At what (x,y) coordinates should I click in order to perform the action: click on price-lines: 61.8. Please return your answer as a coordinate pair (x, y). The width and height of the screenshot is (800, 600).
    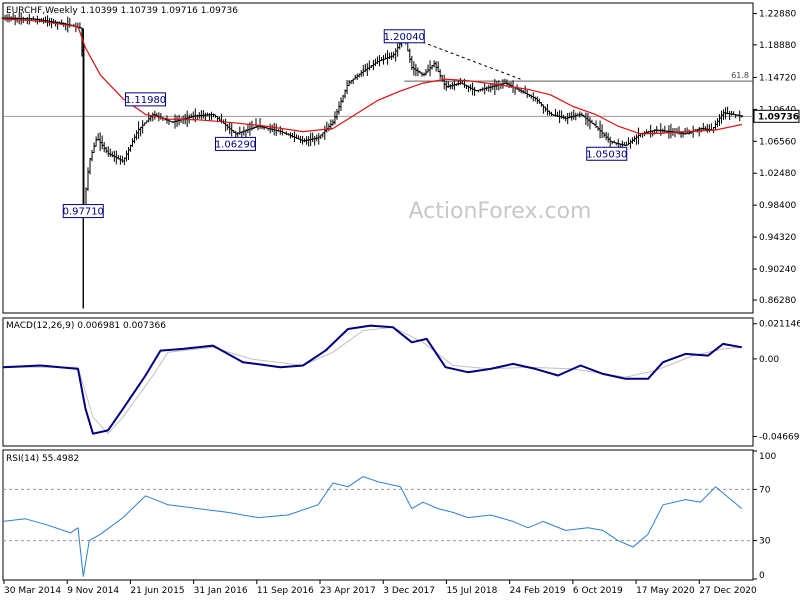
    Looking at the image, I should click on (378, 76).